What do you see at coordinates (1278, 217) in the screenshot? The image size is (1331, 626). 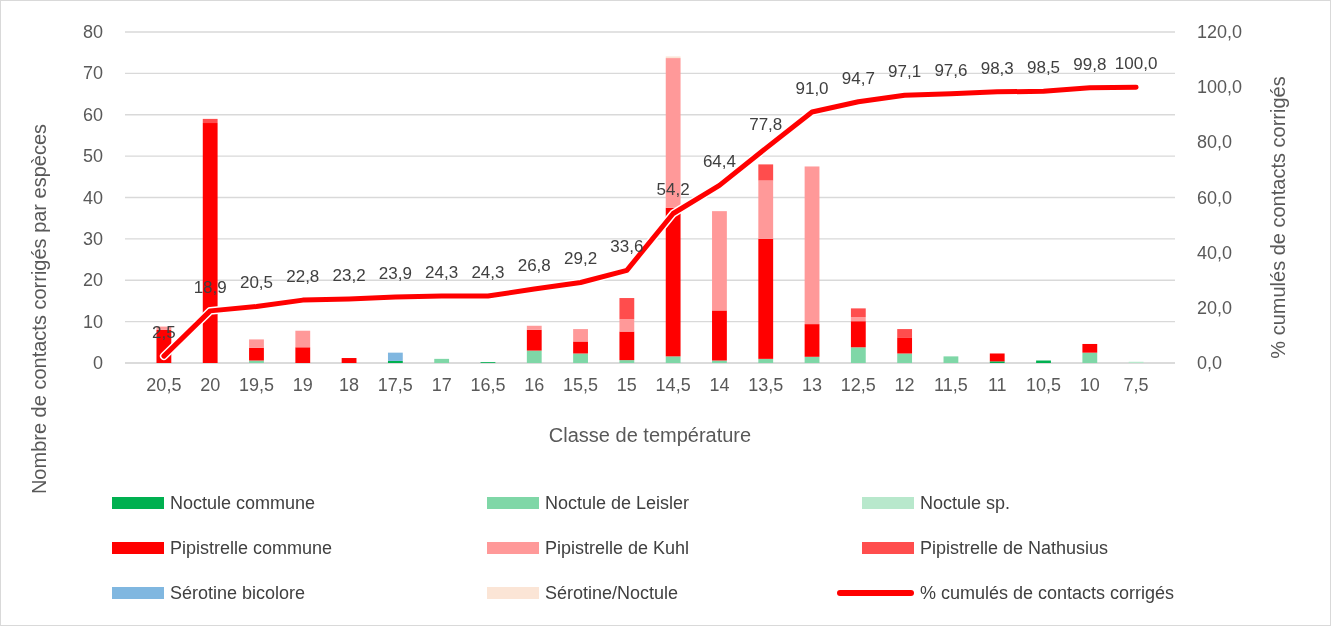 I see `y2-axis-title: % cumulés de contacts corrigés` at bounding box center [1278, 217].